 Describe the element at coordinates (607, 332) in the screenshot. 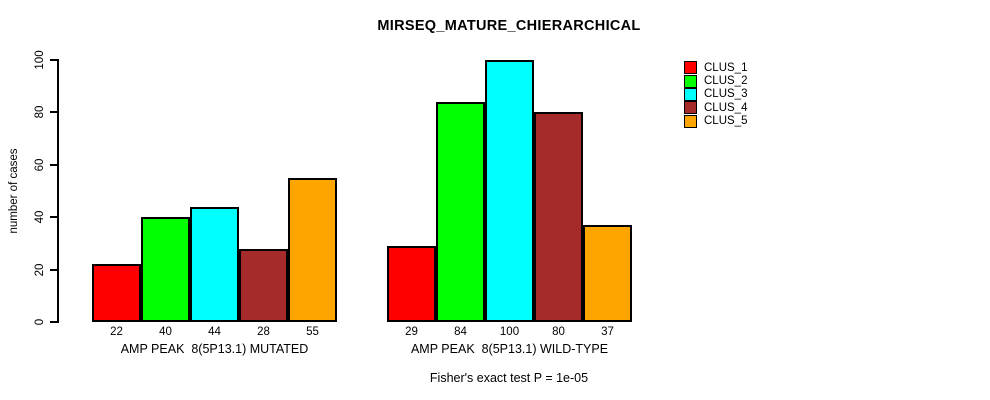

I see `bar-value-label: 37` at that location.